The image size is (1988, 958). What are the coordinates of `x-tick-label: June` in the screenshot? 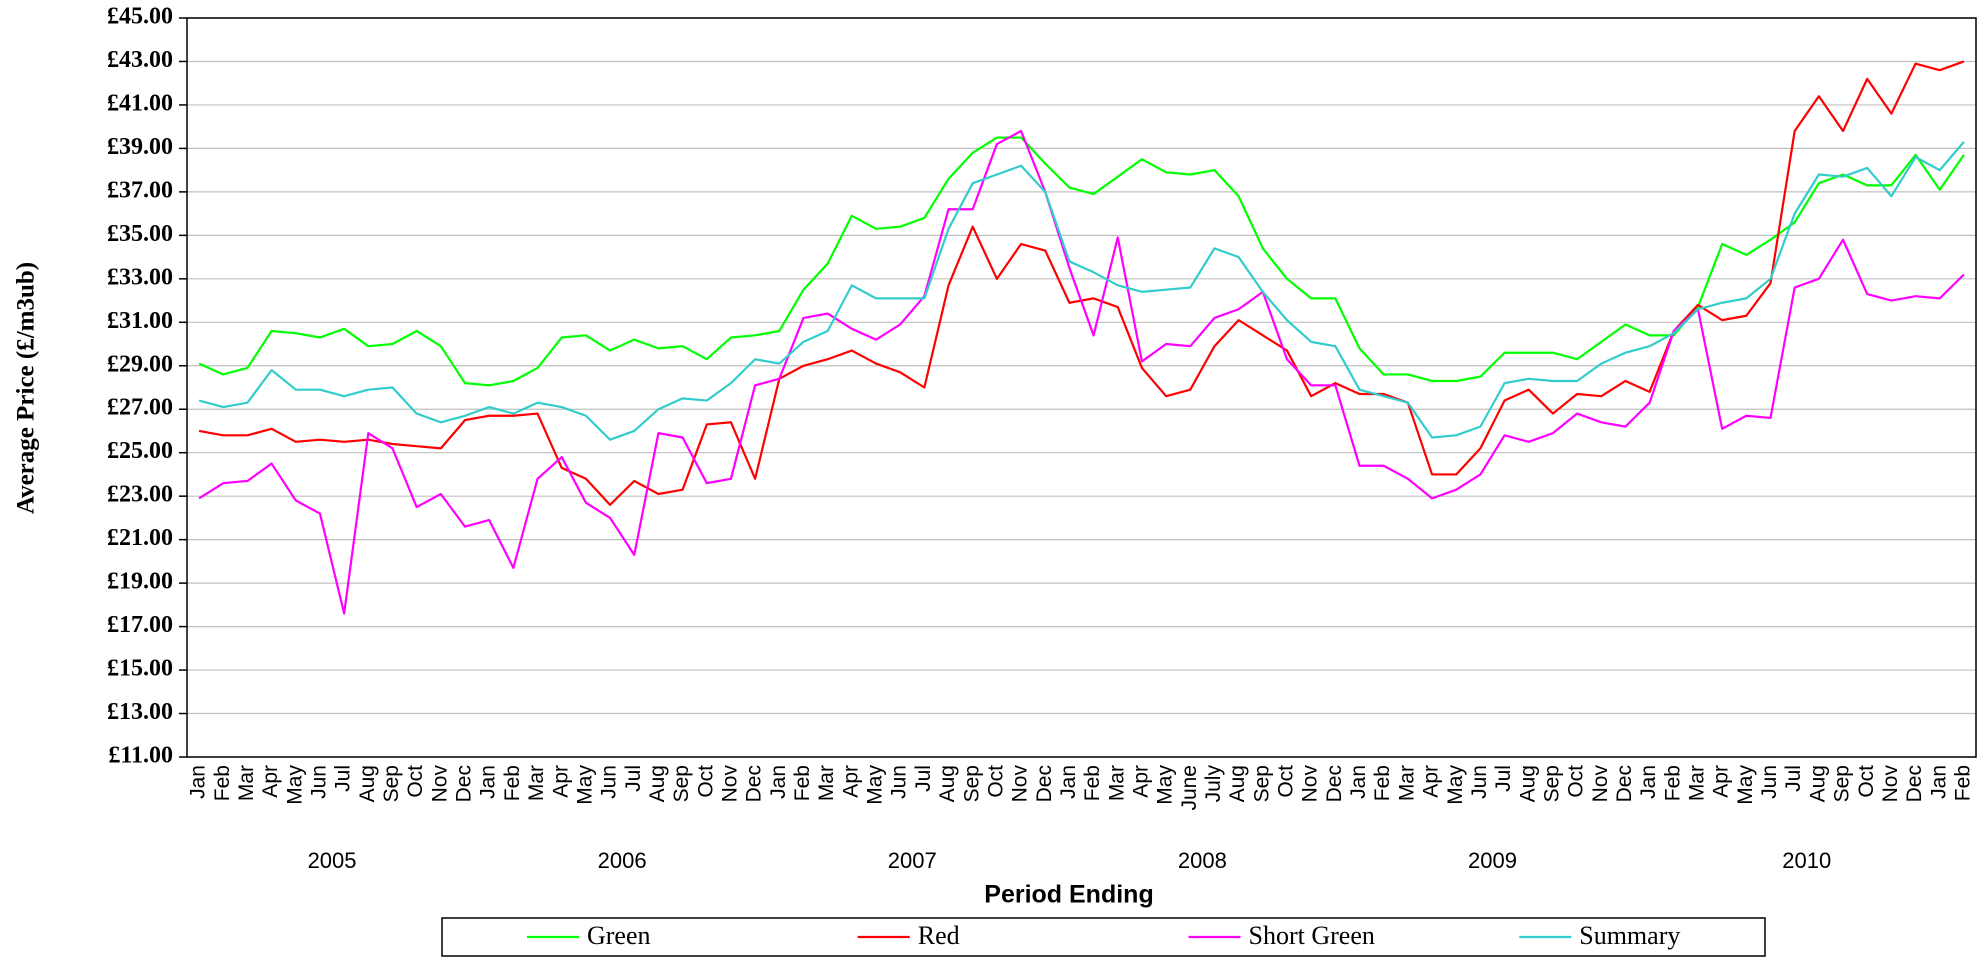 It's located at (1189, 788).